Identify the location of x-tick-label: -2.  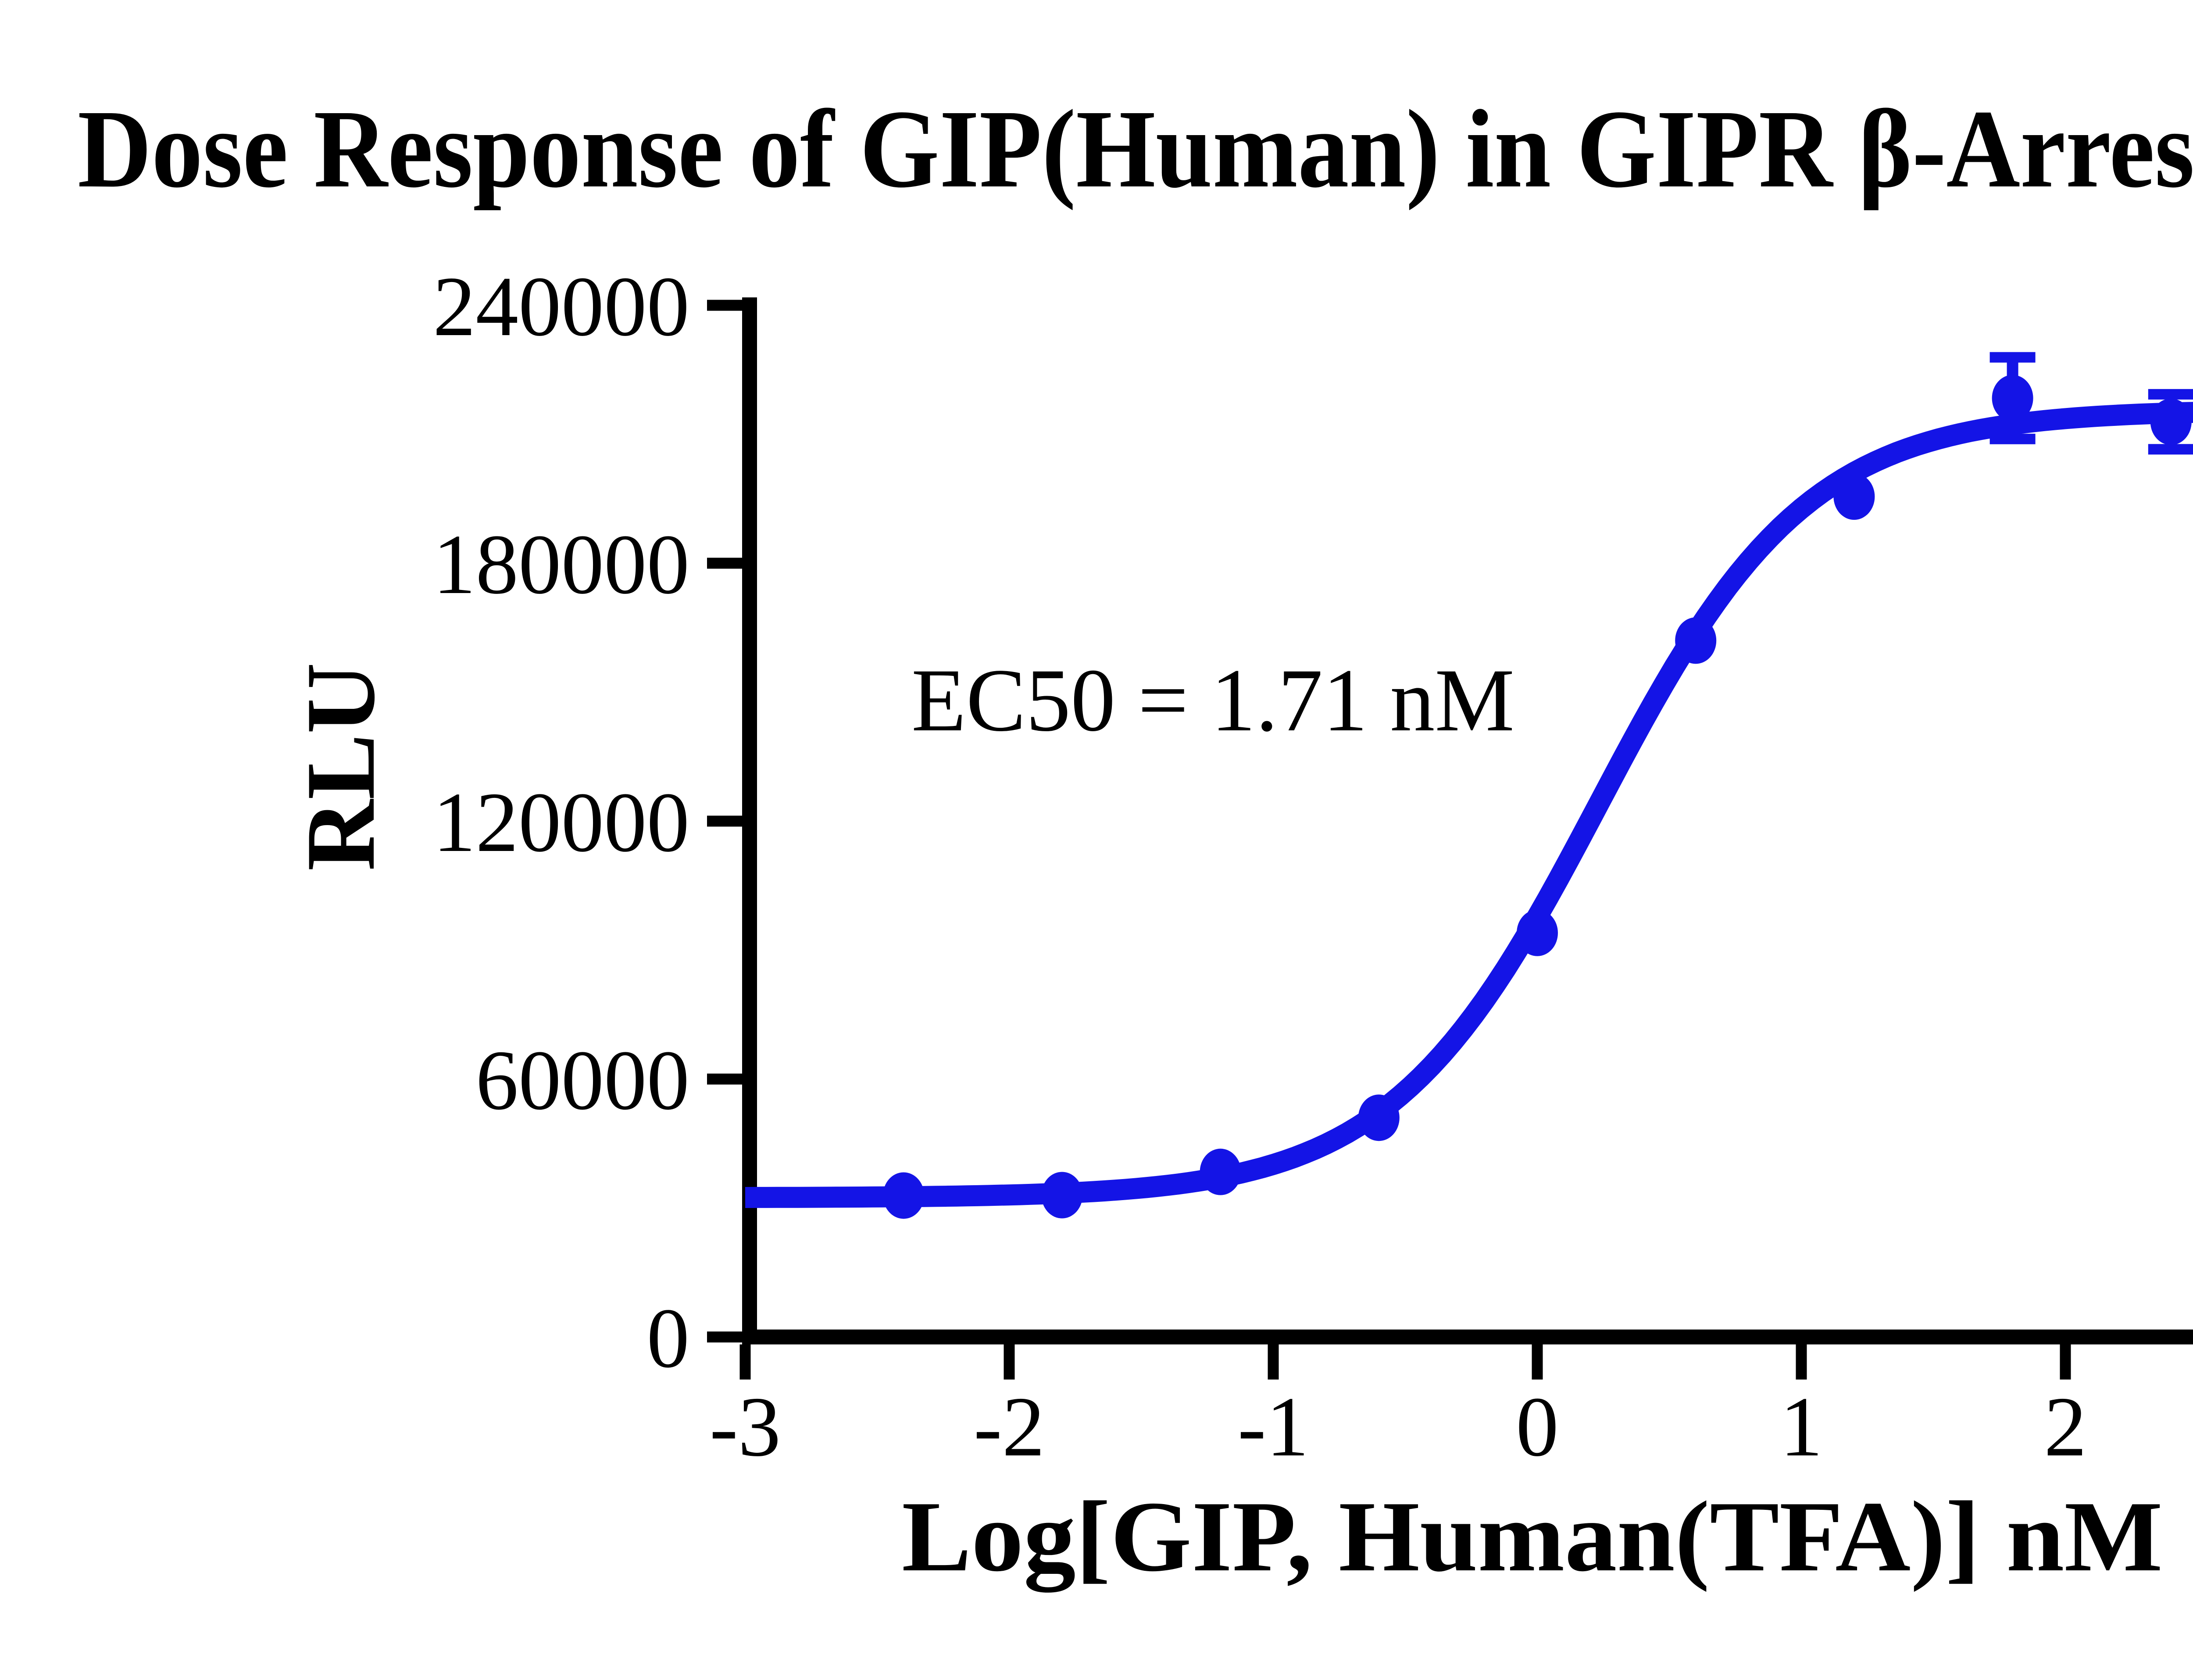
(1010, 1427).